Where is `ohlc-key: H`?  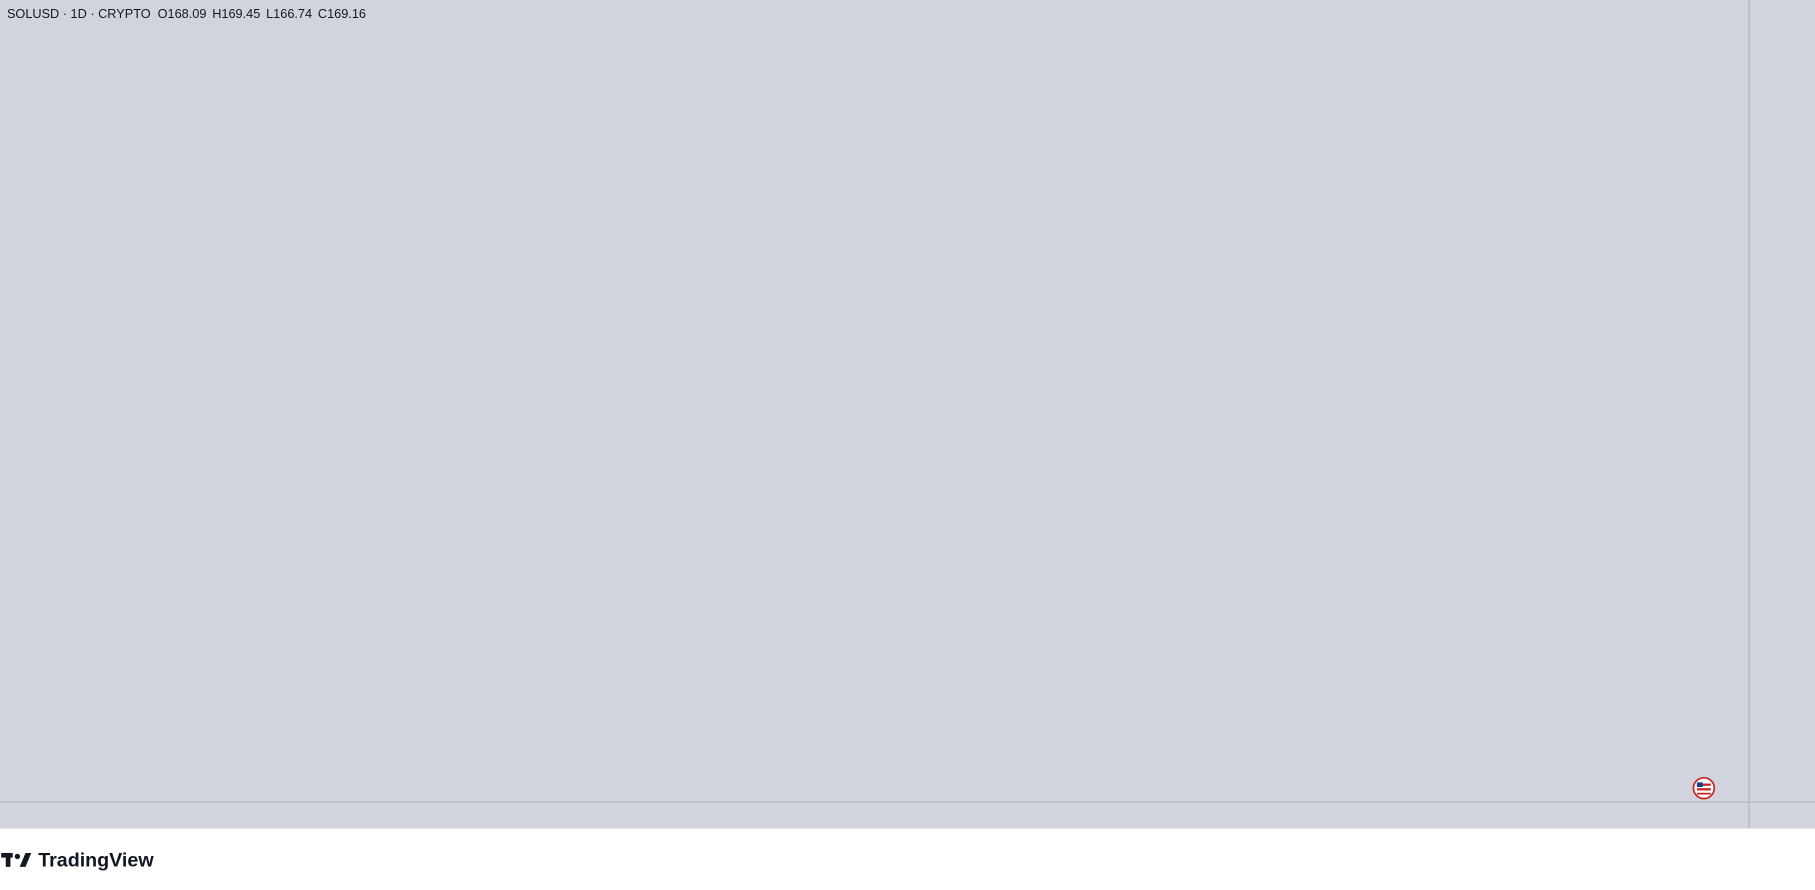 ohlc-key: H is located at coordinates (216, 13).